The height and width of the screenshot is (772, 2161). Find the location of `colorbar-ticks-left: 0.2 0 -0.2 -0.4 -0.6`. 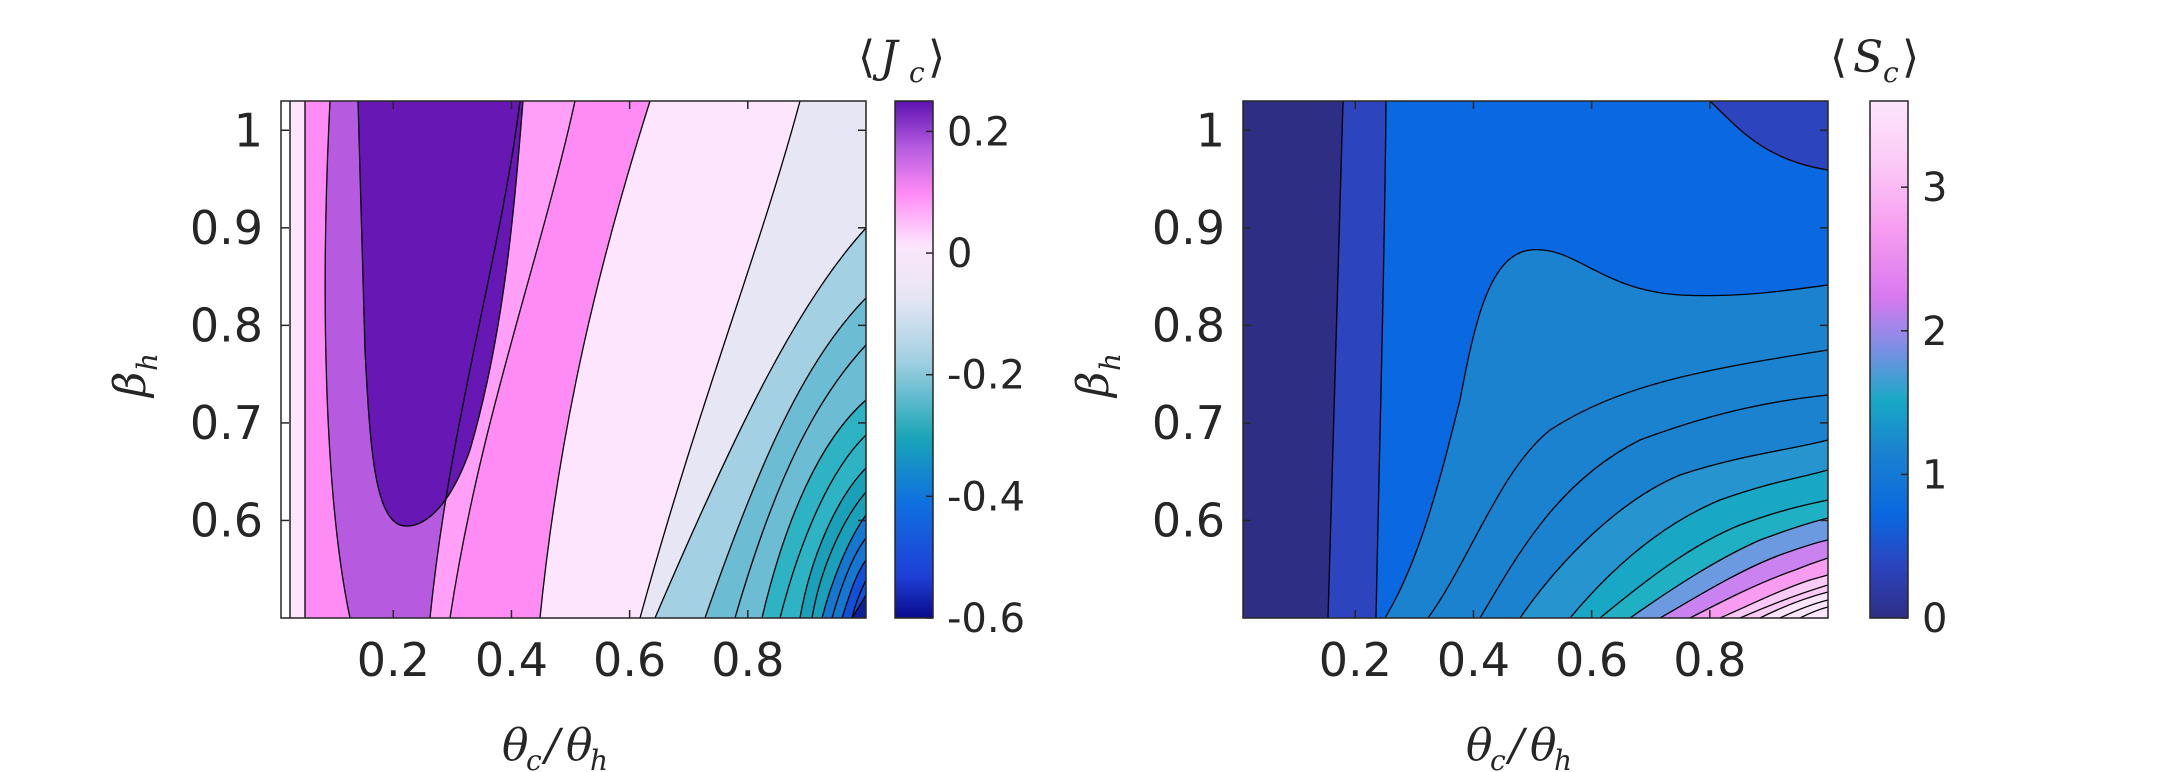

colorbar-ticks-left: 0.2 0 -0.2 -0.4 -0.6 is located at coordinates (975, 375).